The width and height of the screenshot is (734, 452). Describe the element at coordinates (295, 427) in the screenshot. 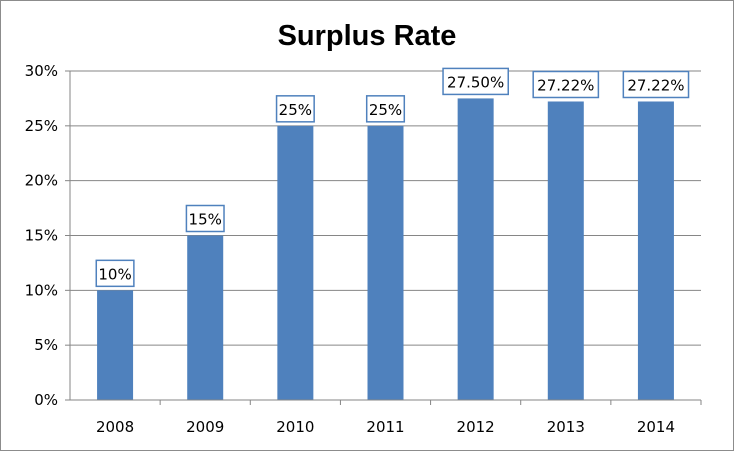

I see `x-tick-label: 2010` at that location.